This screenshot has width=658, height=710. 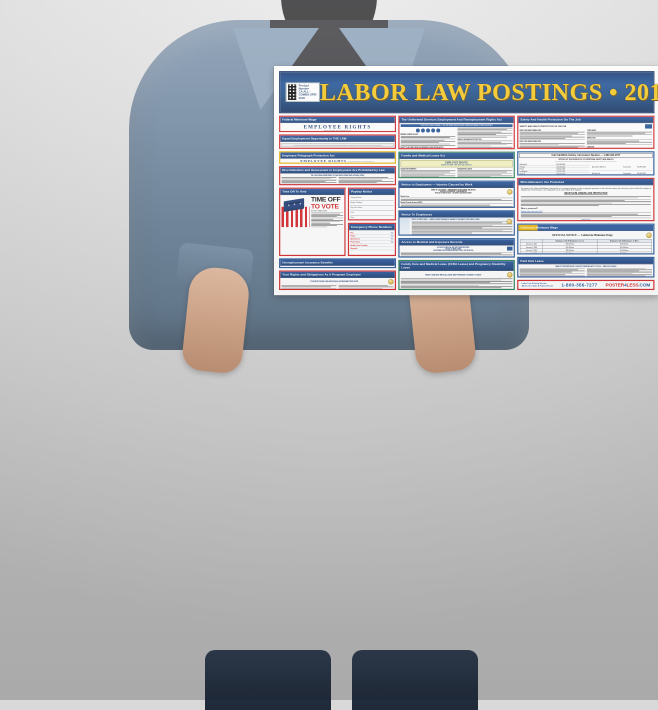 What do you see at coordinates (337, 130) in the screenshot?
I see `headline-sub: UNDER THE FAIR LABOR STANDARDS ACT` at bounding box center [337, 130].